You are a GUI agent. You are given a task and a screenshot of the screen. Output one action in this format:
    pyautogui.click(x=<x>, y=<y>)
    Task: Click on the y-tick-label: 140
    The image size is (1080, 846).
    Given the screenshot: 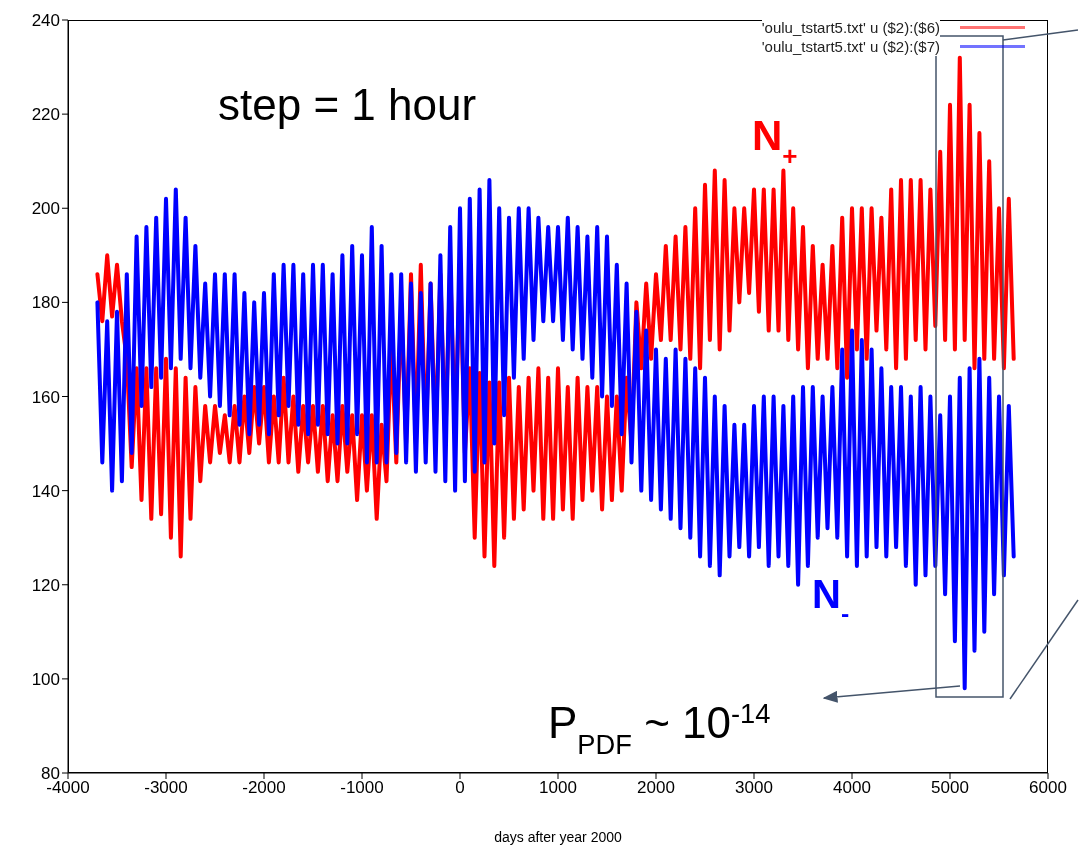 What is the action you would take?
    pyautogui.click(x=45, y=491)
    